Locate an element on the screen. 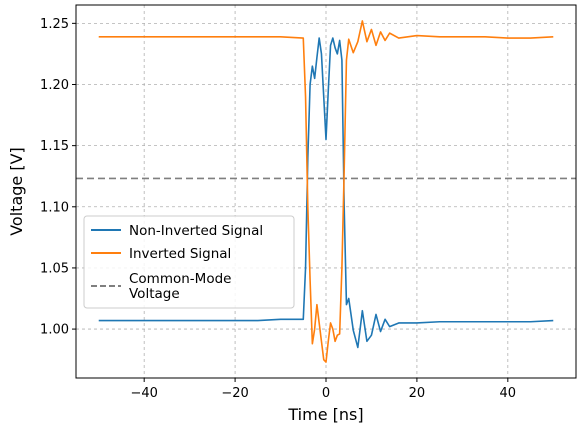 The image size is (577, 428). x-axis-title: Time [ns] is located at coordinates (325, 414).